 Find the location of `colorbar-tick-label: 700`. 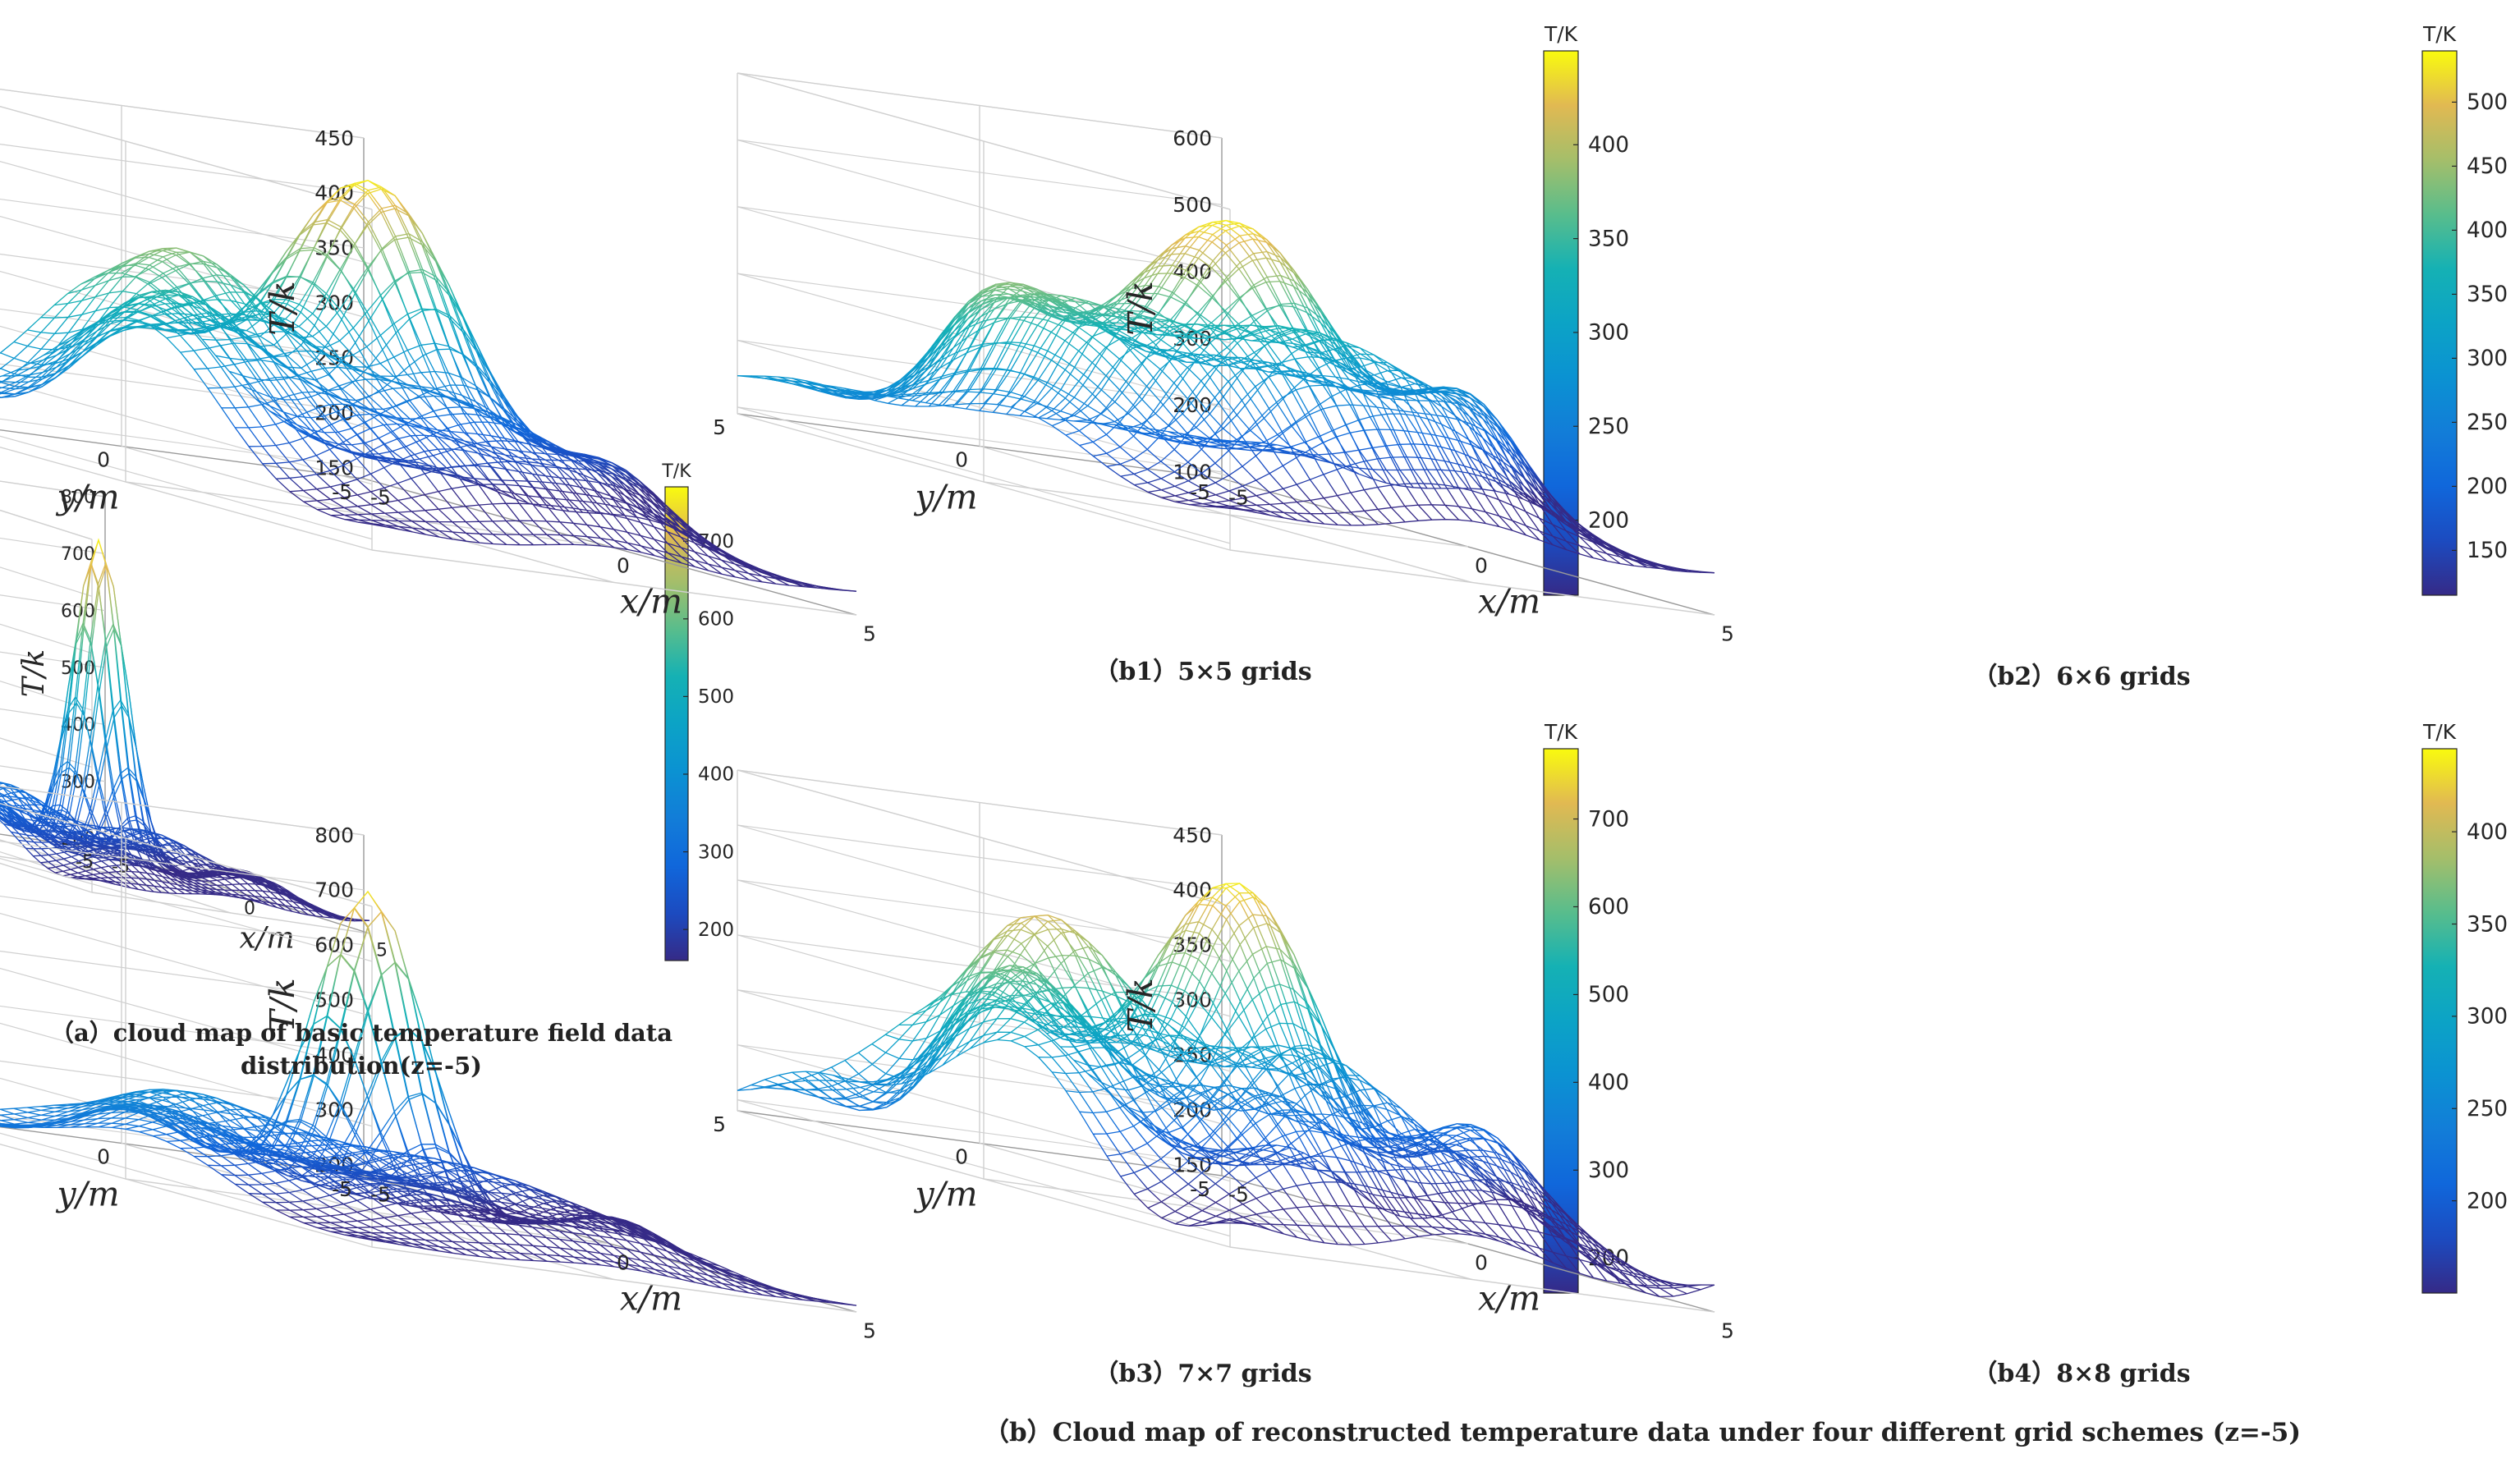

colorbar-tick-label: 700 is located at coordinates (1608, 819).